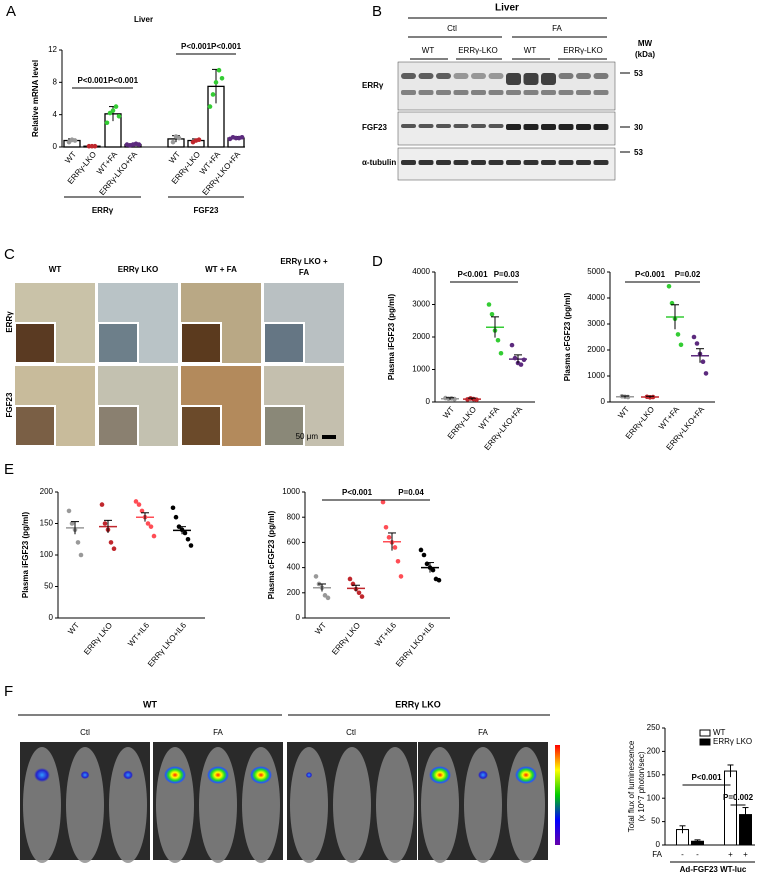 This screenshot has width=757, height=875. Describe the element at coordinates (55, 269) in the screenshot. I see `column-label: WT` at that location.